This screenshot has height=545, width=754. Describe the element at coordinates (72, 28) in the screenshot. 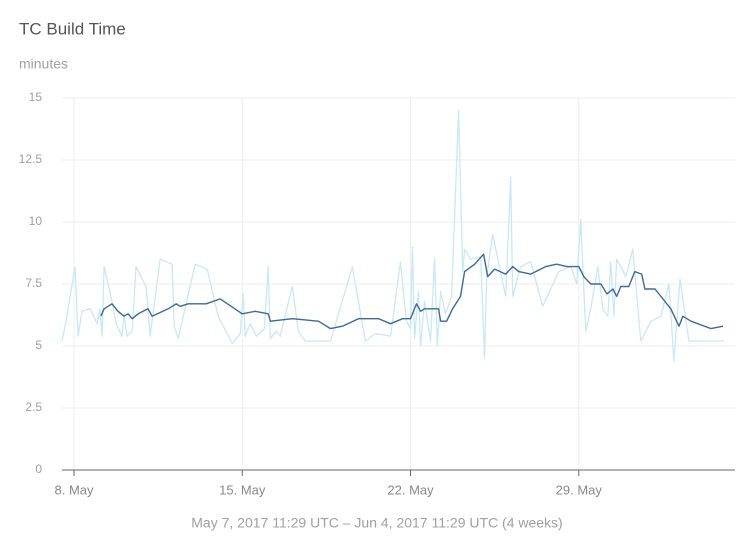

I see `chart-title: TC Build Time` at that location.